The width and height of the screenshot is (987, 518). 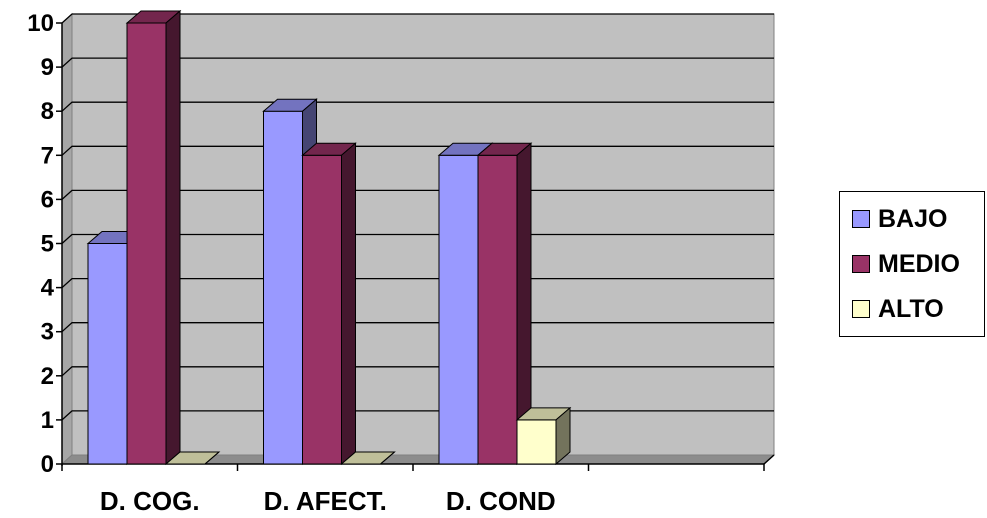 I want to click on legend-swatch-alto, so click(x=861, y=309).